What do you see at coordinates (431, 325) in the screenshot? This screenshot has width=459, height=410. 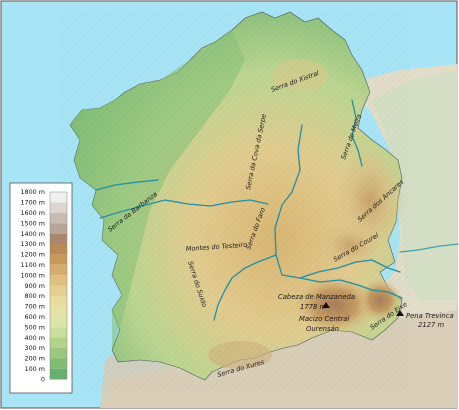 I see `label-trevinca-altitude: 2127 m` at bounding box center [431, 325].